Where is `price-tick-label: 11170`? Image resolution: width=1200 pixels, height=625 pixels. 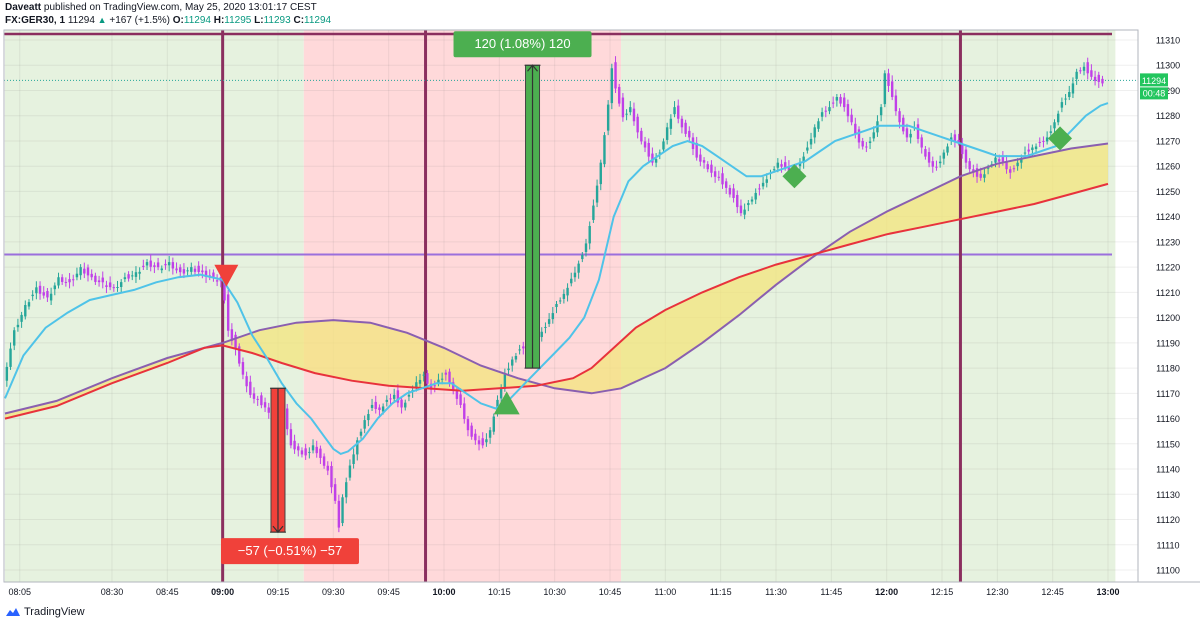 price-tick-label: 11170 is located at coordinates (1168, 394).